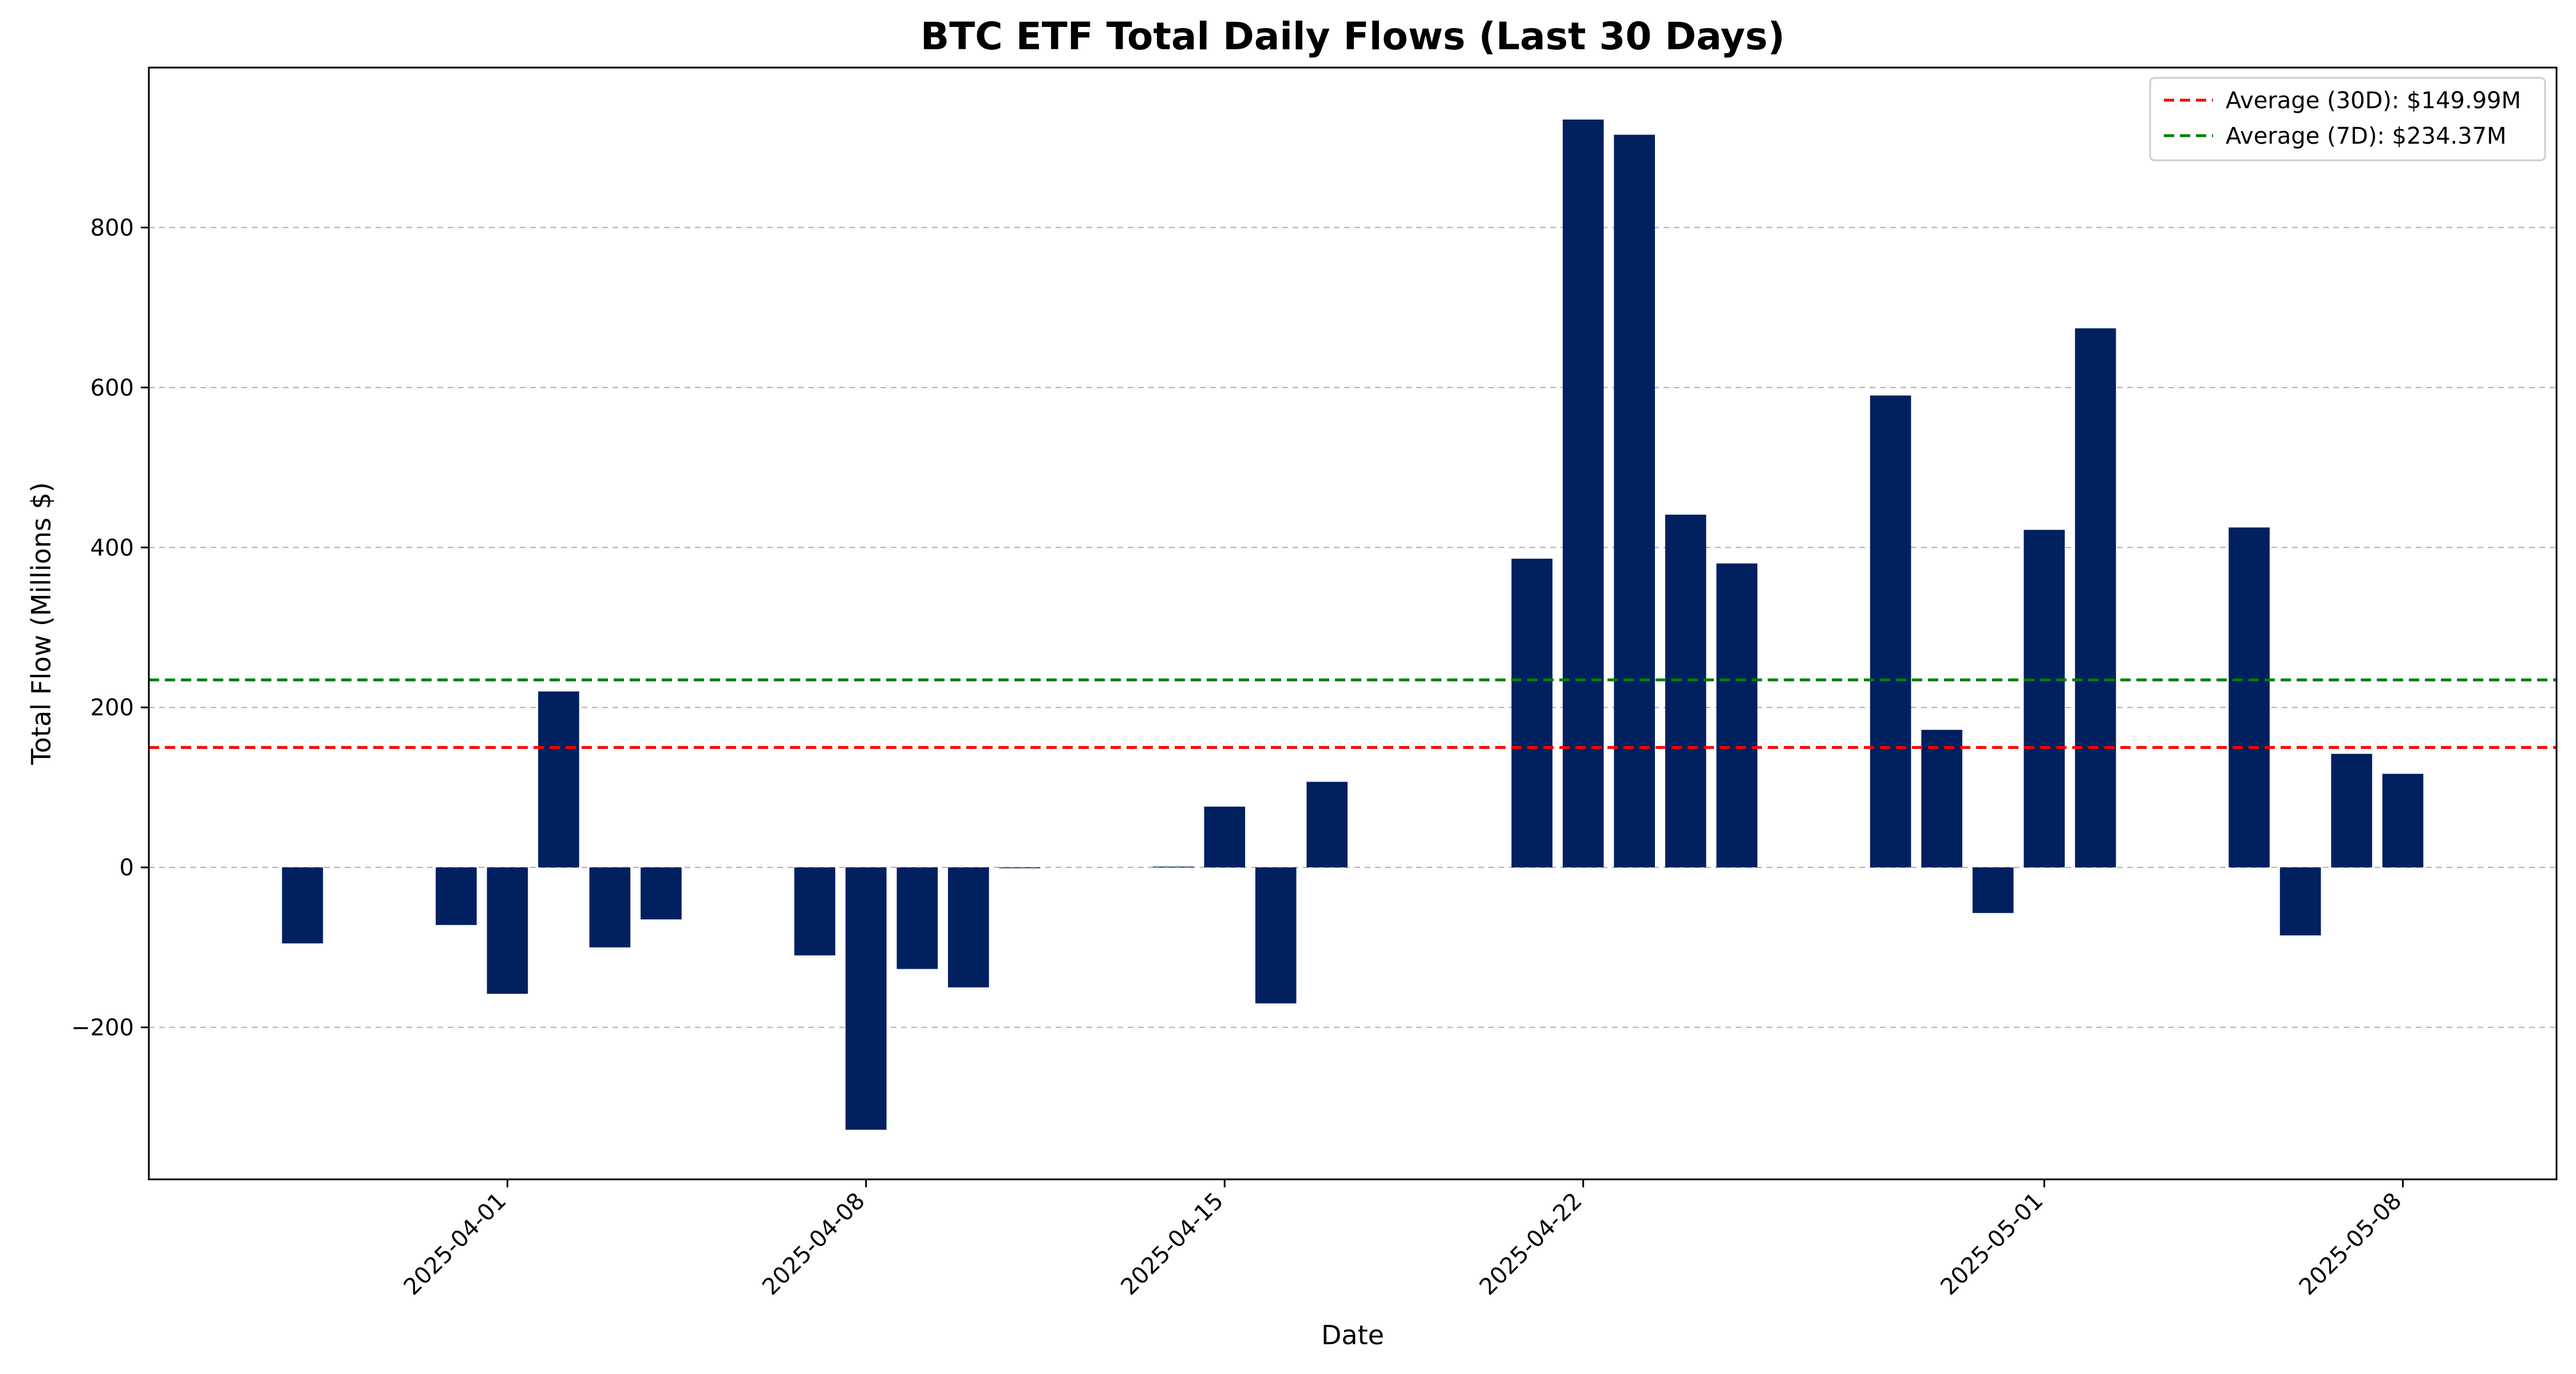 The height and width of the screenshot is (1374, 2576). I want to click on y-tick-label: 200, so click(112, 708).